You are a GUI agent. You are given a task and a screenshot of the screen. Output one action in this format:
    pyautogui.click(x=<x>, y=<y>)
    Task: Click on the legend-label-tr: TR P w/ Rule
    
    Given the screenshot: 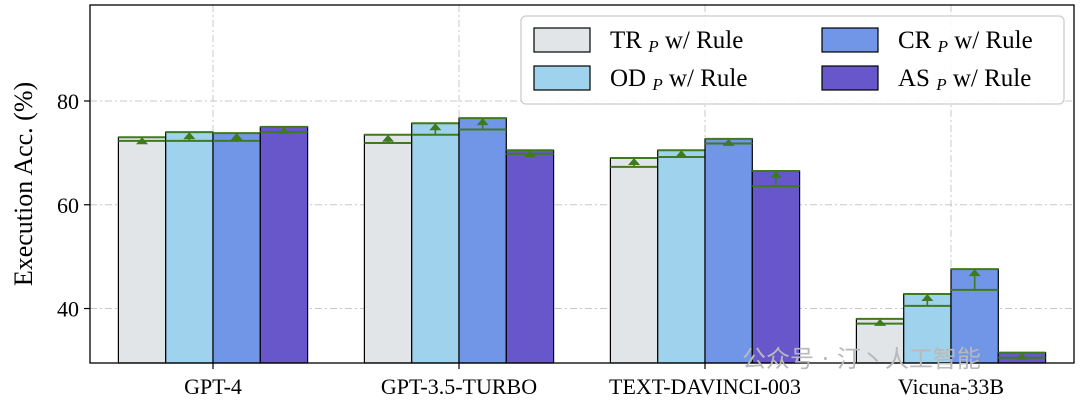 What is the action you would take?
    pyautogui.click(x=676, y=41)
    